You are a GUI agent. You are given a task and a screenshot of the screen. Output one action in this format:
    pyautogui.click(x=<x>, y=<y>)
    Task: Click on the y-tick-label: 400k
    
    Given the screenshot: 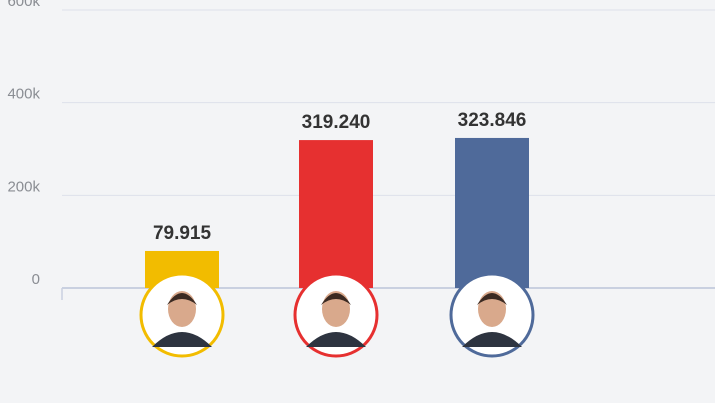 What is the action you would take?
    pyautogui.click(x=23, y=94)
    